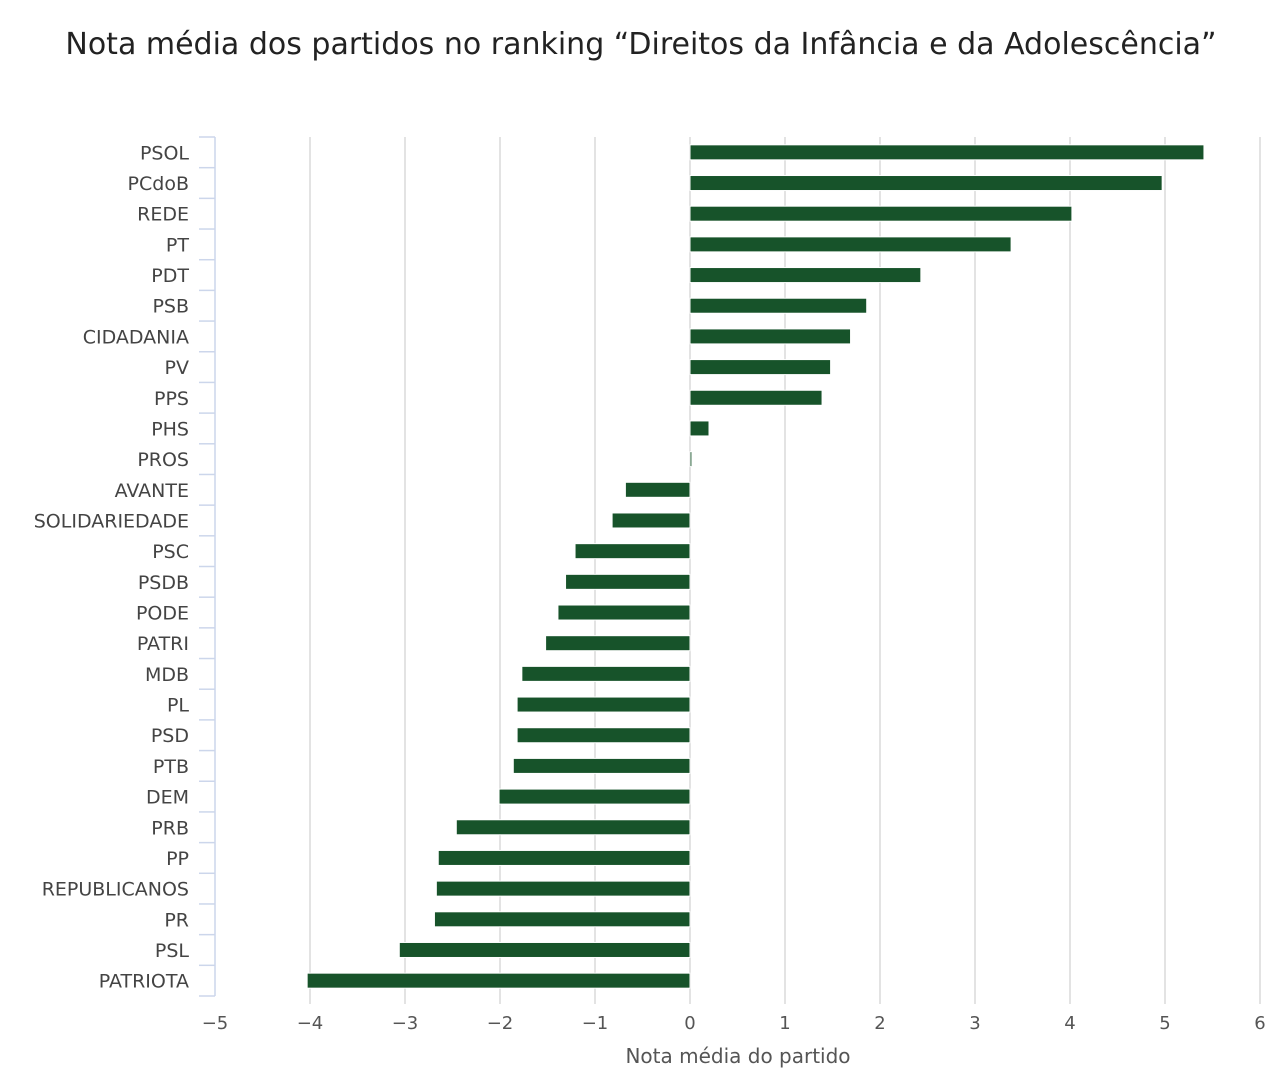  Describe the element at coordinates (163, 583) in the screenshot. I see `category-label: PSDB` at that location.